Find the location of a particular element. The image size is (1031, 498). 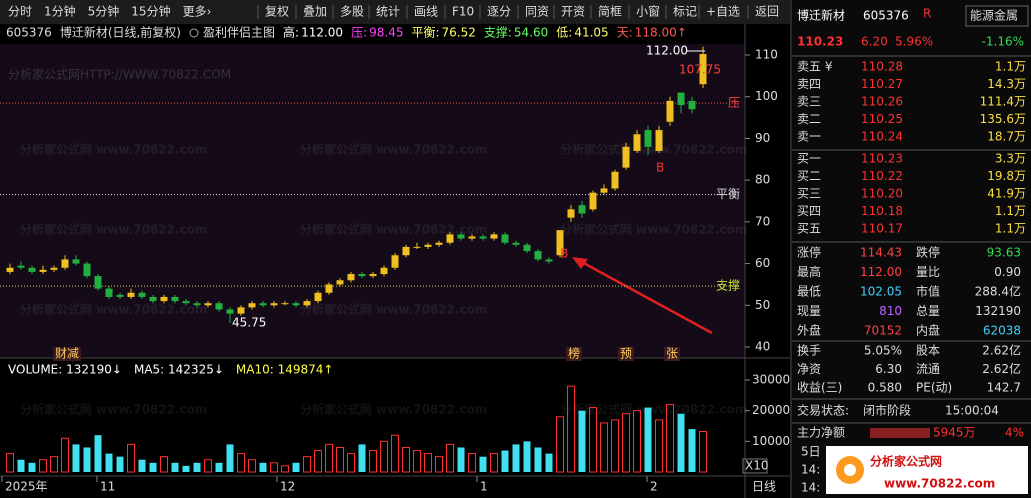

stat-value: 70152 is located at coordinates (883, 331).